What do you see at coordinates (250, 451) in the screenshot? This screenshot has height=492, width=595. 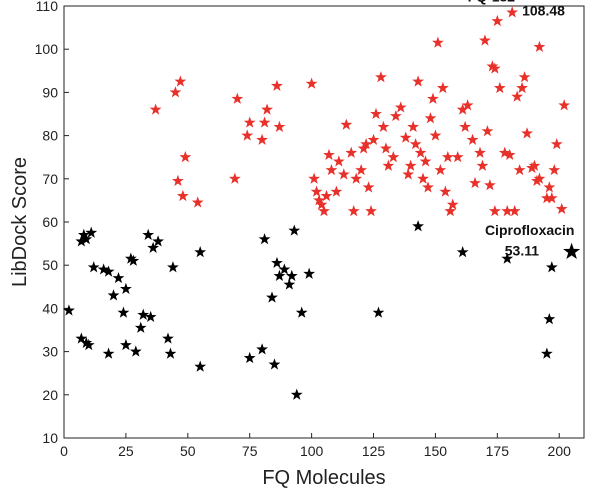 I see `x-tick-label: 75` at bounding box center [250, 451].